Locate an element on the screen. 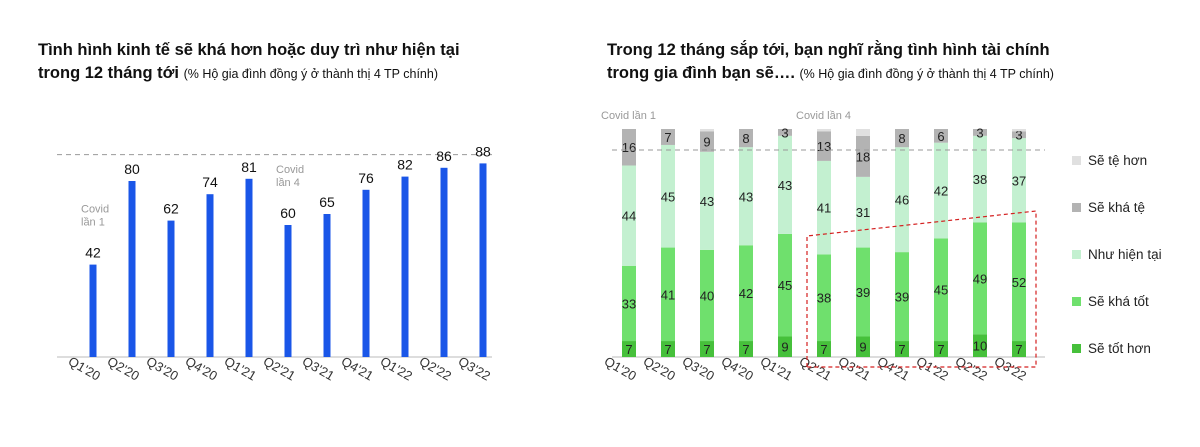 This screenshot has height=447, width=1200. data-label: 8 is located at coordinates (745, 138).